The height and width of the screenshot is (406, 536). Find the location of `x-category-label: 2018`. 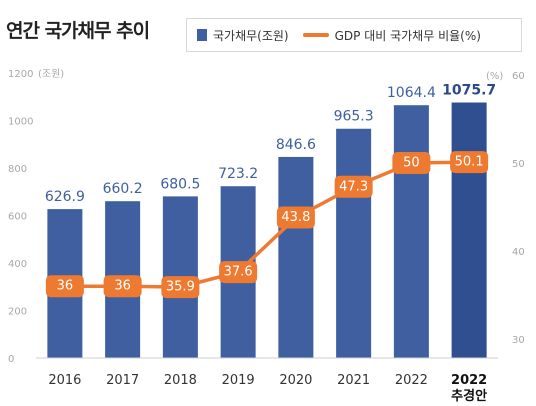

x-category-label: 2018 is located at coordinates (180, 380).